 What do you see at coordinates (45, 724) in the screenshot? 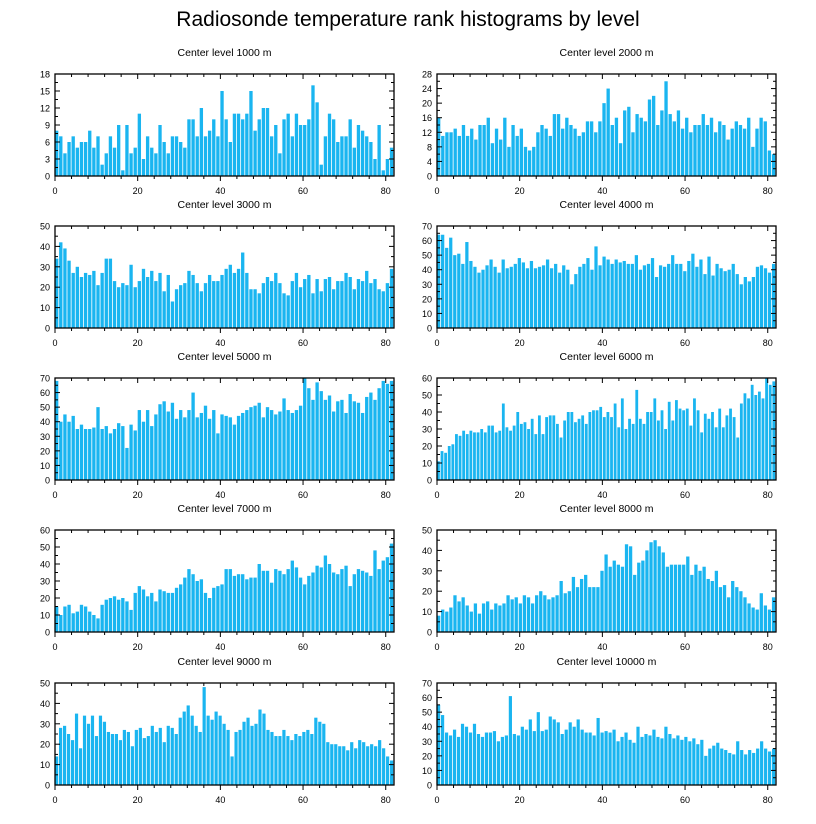
I see `y-tick-label: 30` at bounding box center [45, 724].